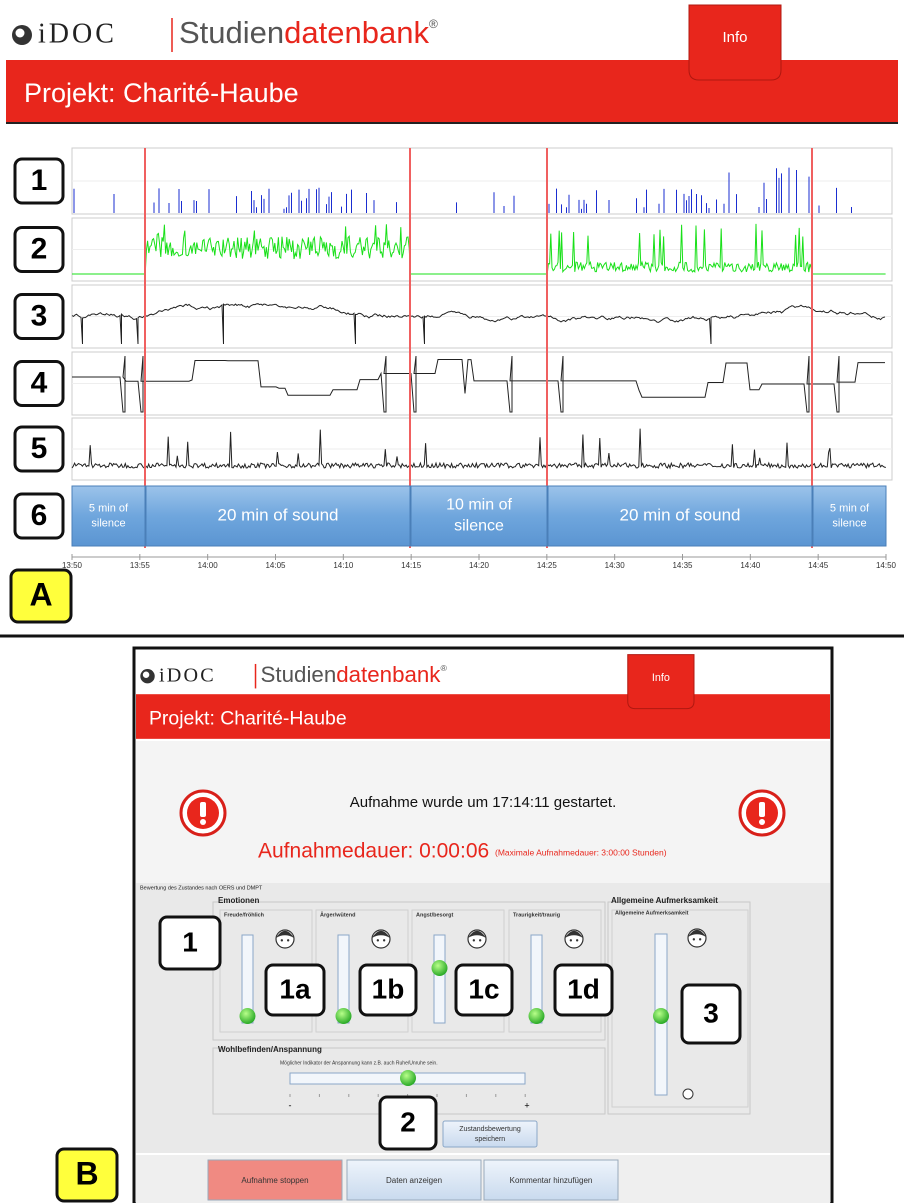 This screenshot has width=904, height=1203. I want to click on time-tick-label: 14:35, so click(682, 565).